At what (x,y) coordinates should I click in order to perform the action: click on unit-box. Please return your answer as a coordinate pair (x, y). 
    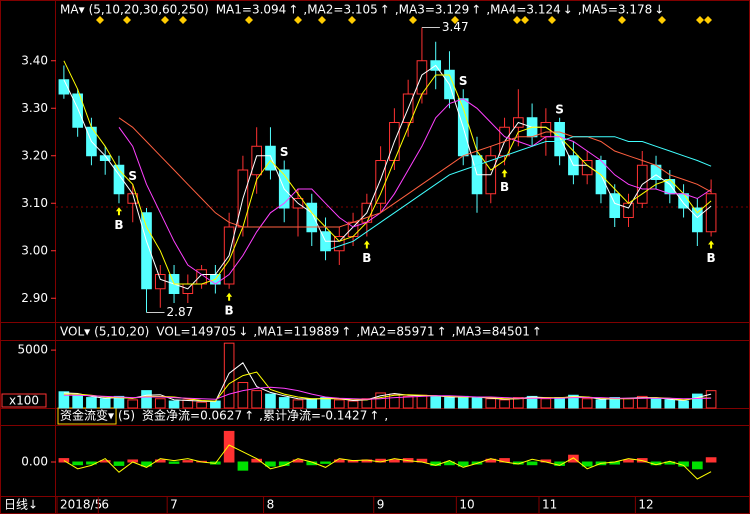
    Looking at the image, I should click on (24, 400).